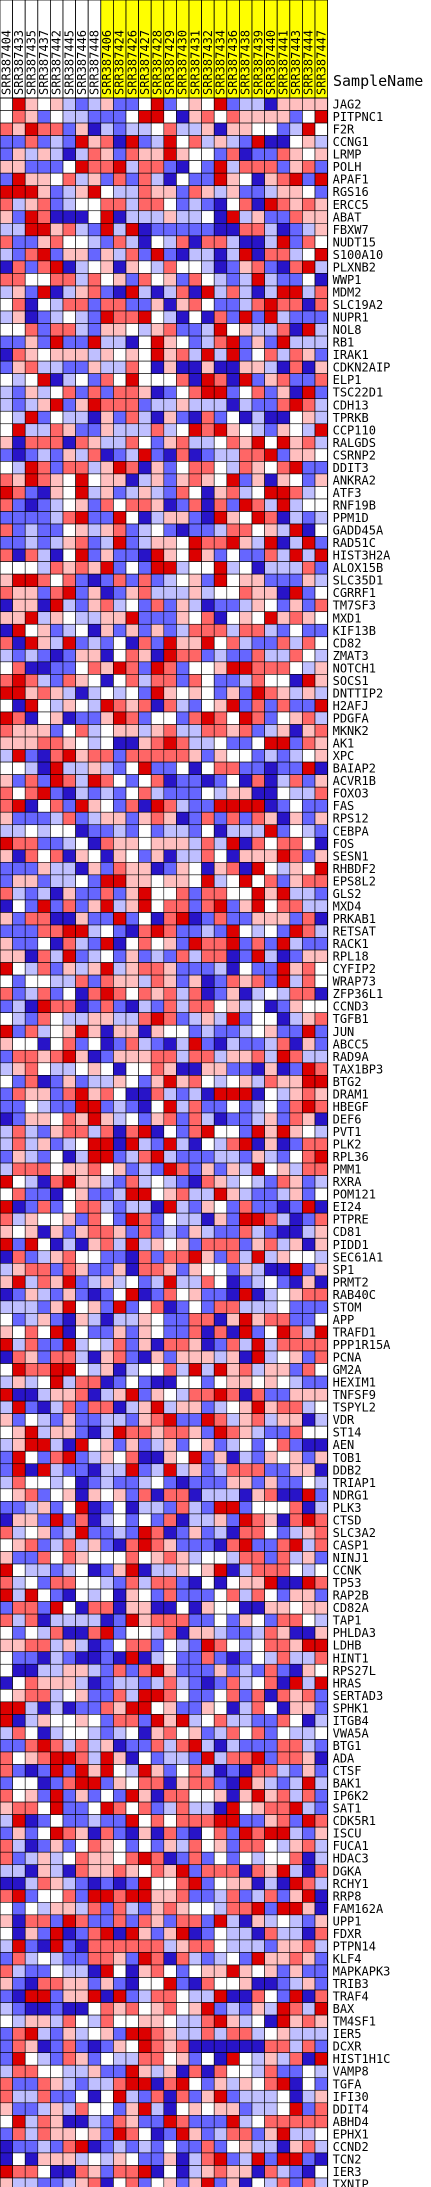 This screenshot has height=2187, width=431. I want to click on row-label: ZFP36L1, so click(358, 994).